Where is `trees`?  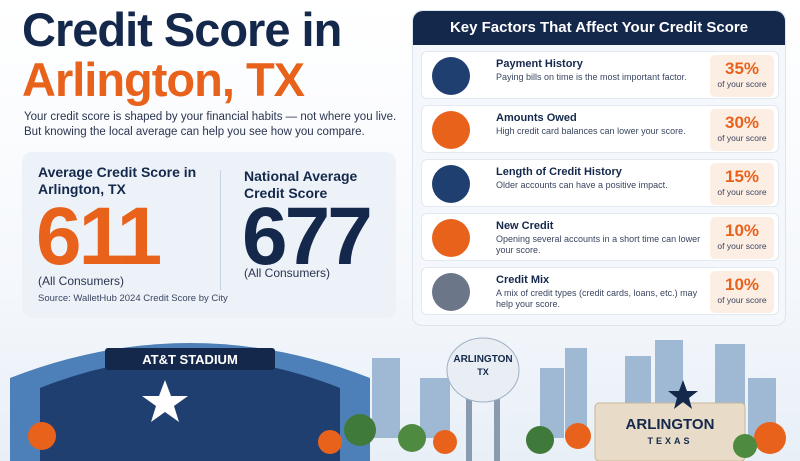 trees is located at coordinates (407, 436).